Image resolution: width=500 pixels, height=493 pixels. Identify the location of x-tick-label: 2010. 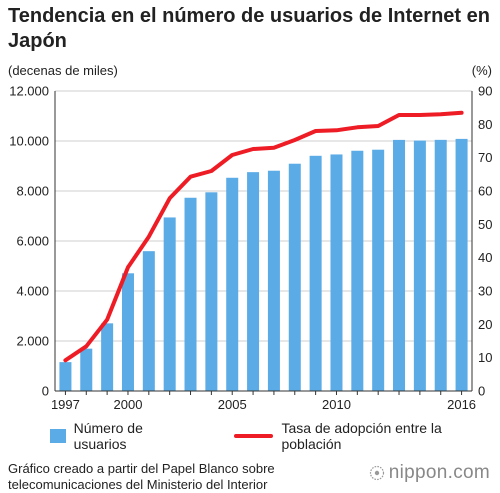
(336, 404).